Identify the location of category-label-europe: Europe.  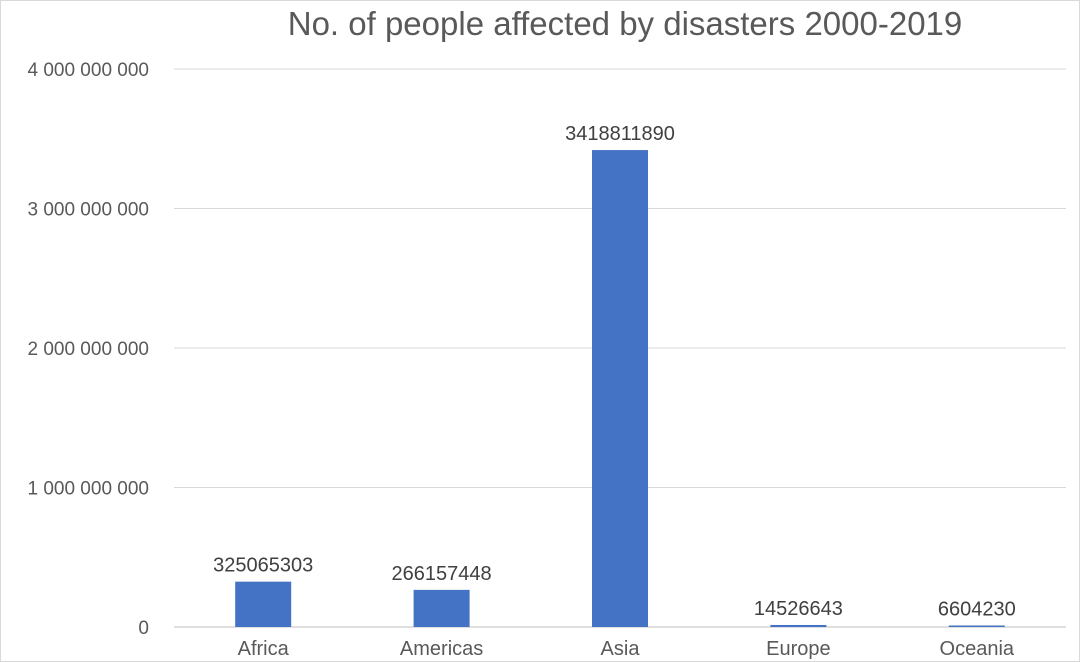
(798, 649).